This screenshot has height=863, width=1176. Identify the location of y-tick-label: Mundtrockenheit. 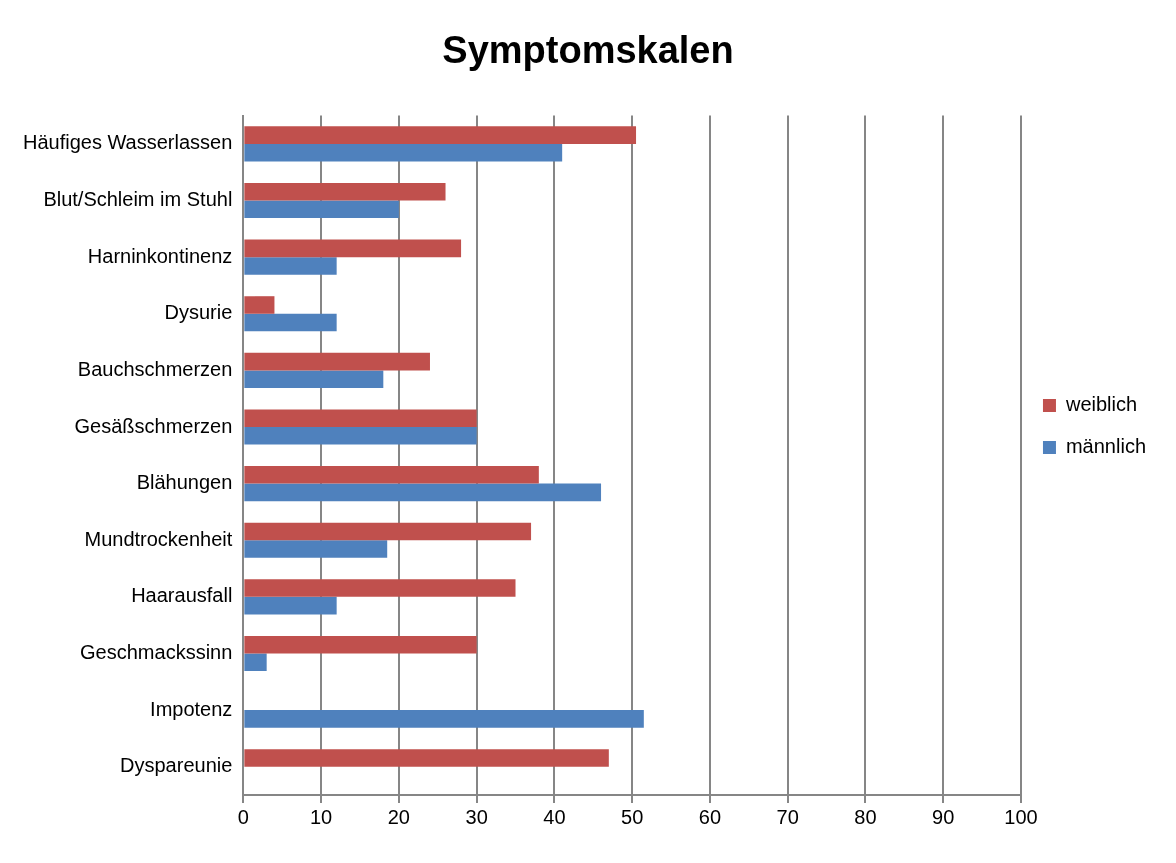
(158, 538).